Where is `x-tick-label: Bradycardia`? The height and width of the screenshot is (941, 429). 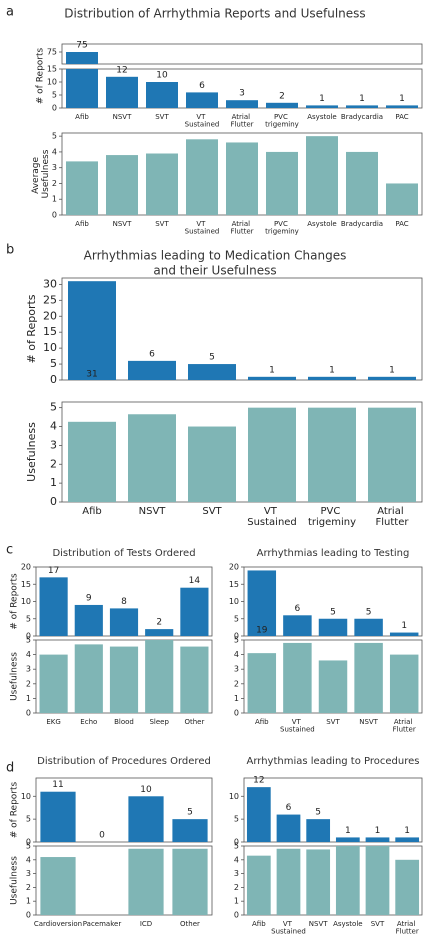
x-tick-label: Bradycardia is located at coordinates (362, 117).